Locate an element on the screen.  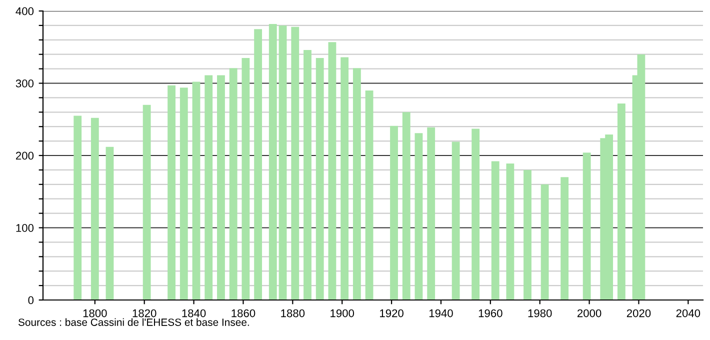
x-tick-label: 2040 is located at coordinates (688, 313).